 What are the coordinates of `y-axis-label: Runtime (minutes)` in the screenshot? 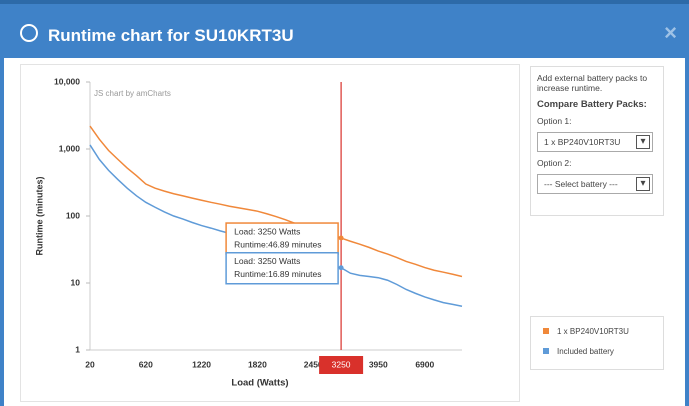 It's located at (39, 215).